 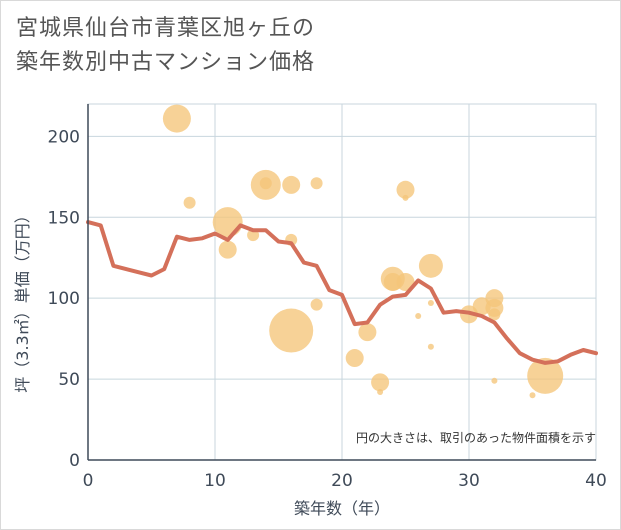 What do you see at coordinates (64, 218) in the screenshot?
I see `y-tick-label: 150` at bounding box center [64, 218].